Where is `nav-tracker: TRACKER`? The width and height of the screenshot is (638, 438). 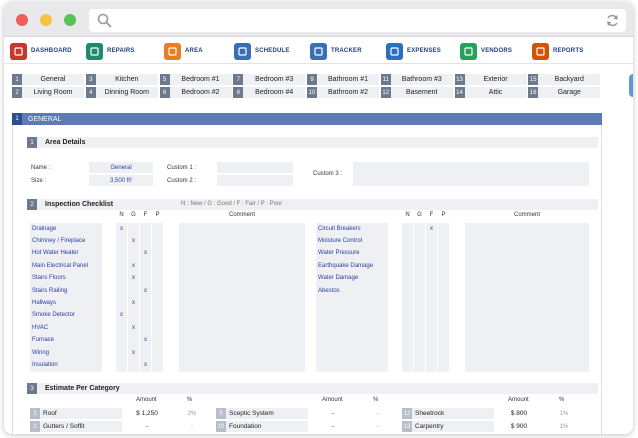 nav-tracker: TRACKER is located at coordinates (342, 51).